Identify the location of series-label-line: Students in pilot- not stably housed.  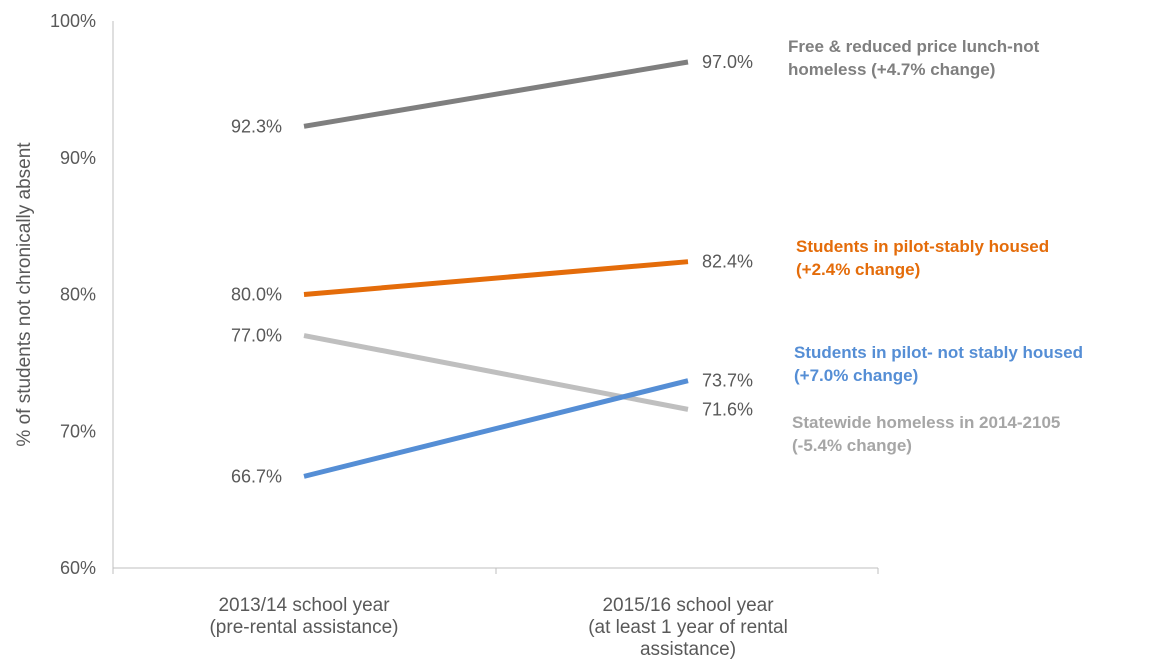
(938, 352).